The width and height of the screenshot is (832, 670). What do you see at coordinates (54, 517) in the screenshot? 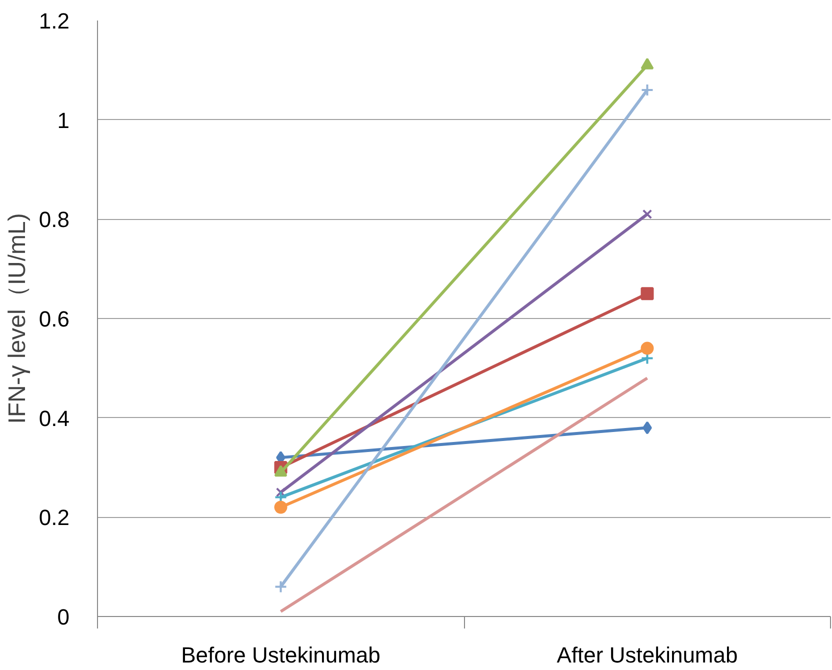
I see `y-tick-label: 0.2` at bounding box center [54, 517].